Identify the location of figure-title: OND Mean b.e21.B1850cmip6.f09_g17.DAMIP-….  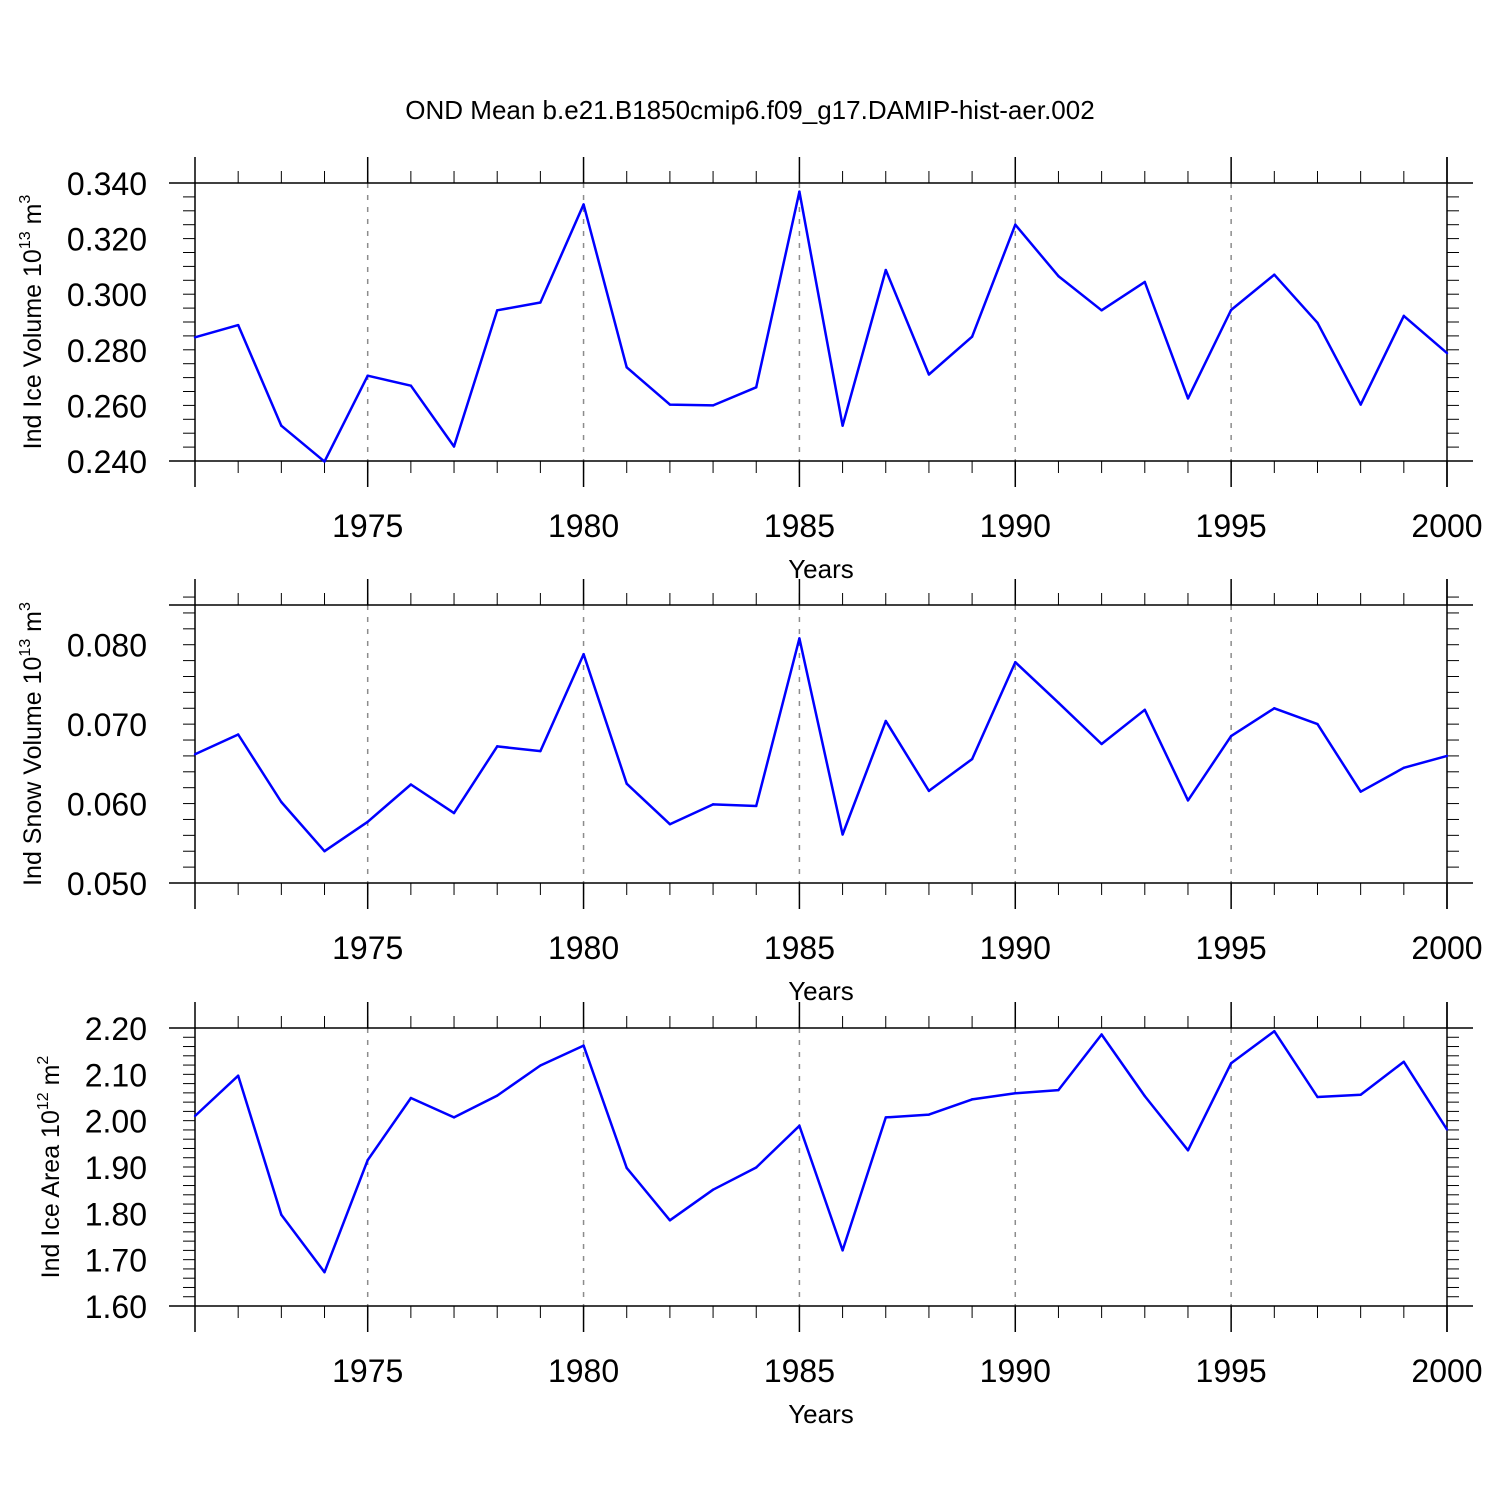
(749, 110).